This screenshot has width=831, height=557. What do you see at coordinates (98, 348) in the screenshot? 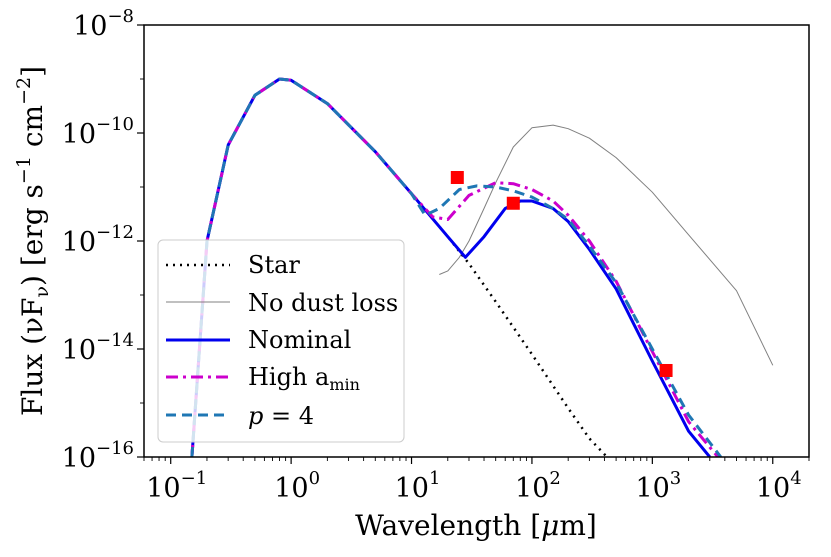
I see `y-tick-label-1: 10−14` at bounding box center [98, 348].